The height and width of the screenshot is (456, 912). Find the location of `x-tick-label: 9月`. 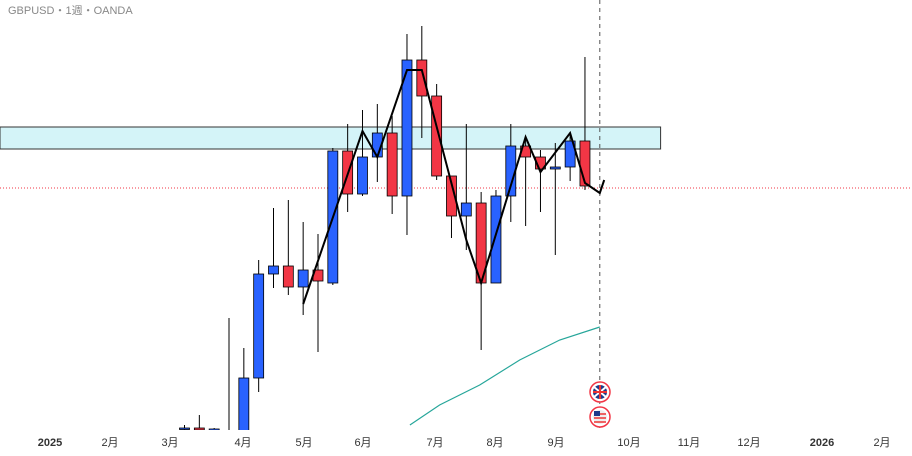

x-tick-label: 9月 is located at coordinates (555, 443).